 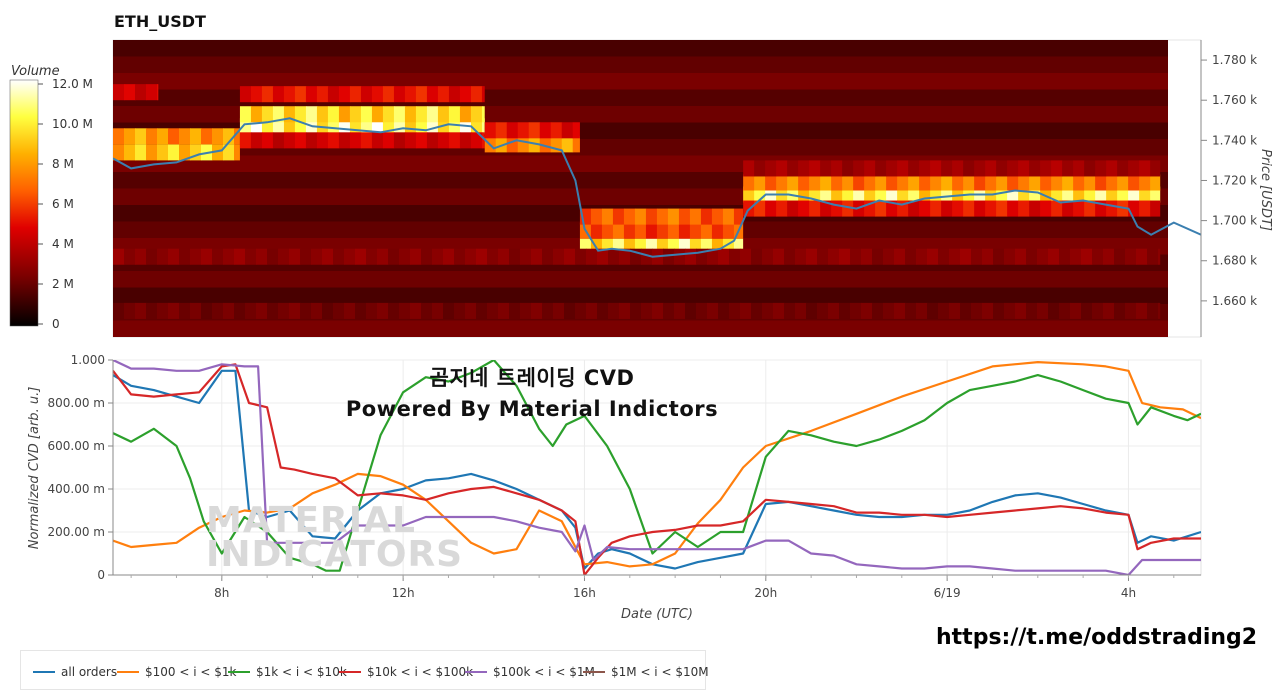 What do you see at coordinates (287, 672) in the screenshot?
I see `legend-item-1k-10k: $1k < i < $10k` at bounding box center [287, 672].